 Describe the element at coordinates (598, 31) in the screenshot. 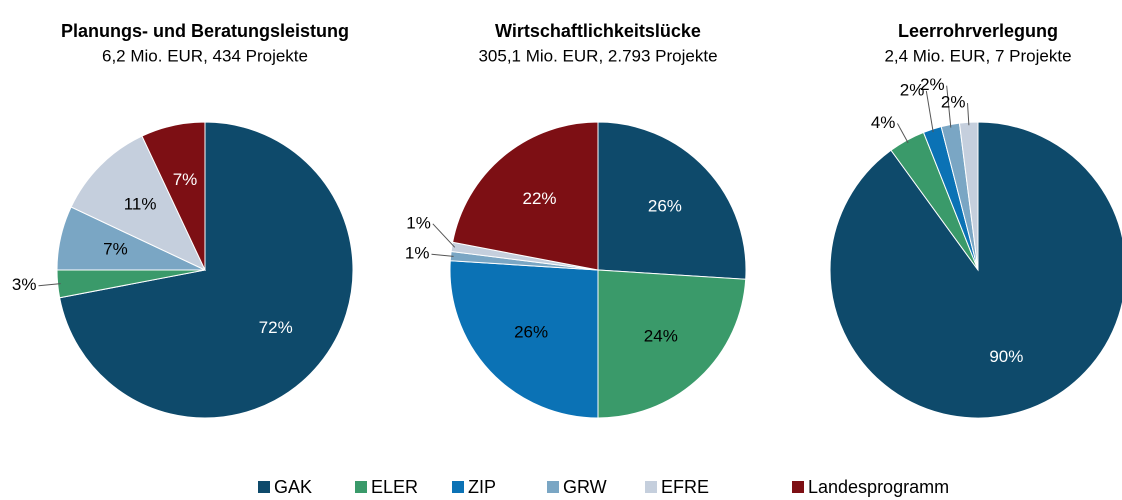

I see `chart-title: Wirtschaftlichkeitslücke` at that location.